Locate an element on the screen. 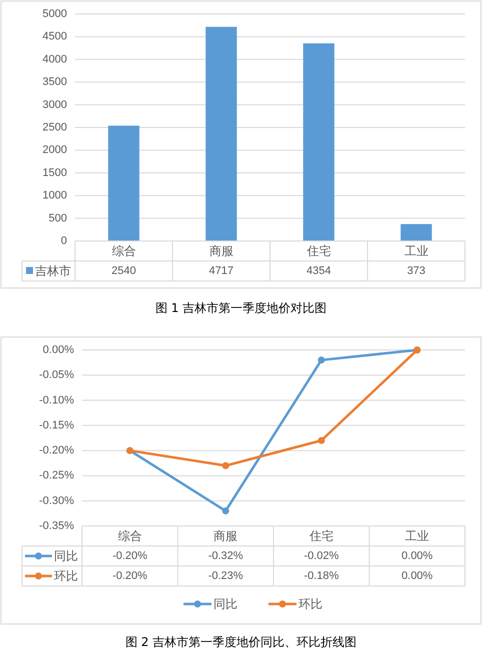 The image size is (483, 656). data-label: 373 is located at coordinates (416, 271).